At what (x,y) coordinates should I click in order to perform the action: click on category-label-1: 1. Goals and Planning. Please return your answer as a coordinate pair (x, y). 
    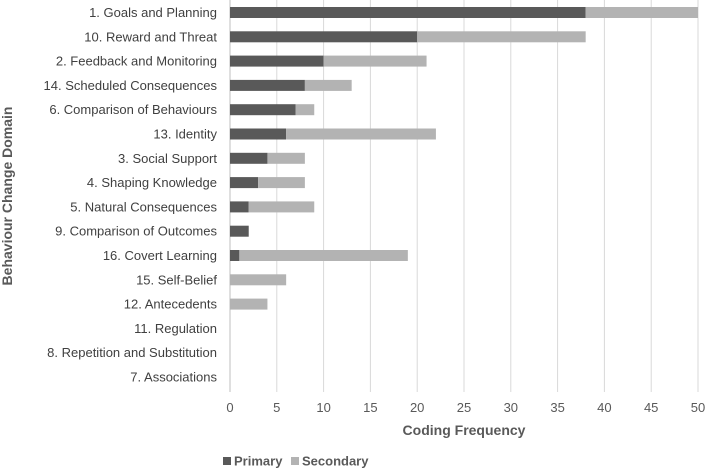
    Looking at the image, I should click on (153, 12).